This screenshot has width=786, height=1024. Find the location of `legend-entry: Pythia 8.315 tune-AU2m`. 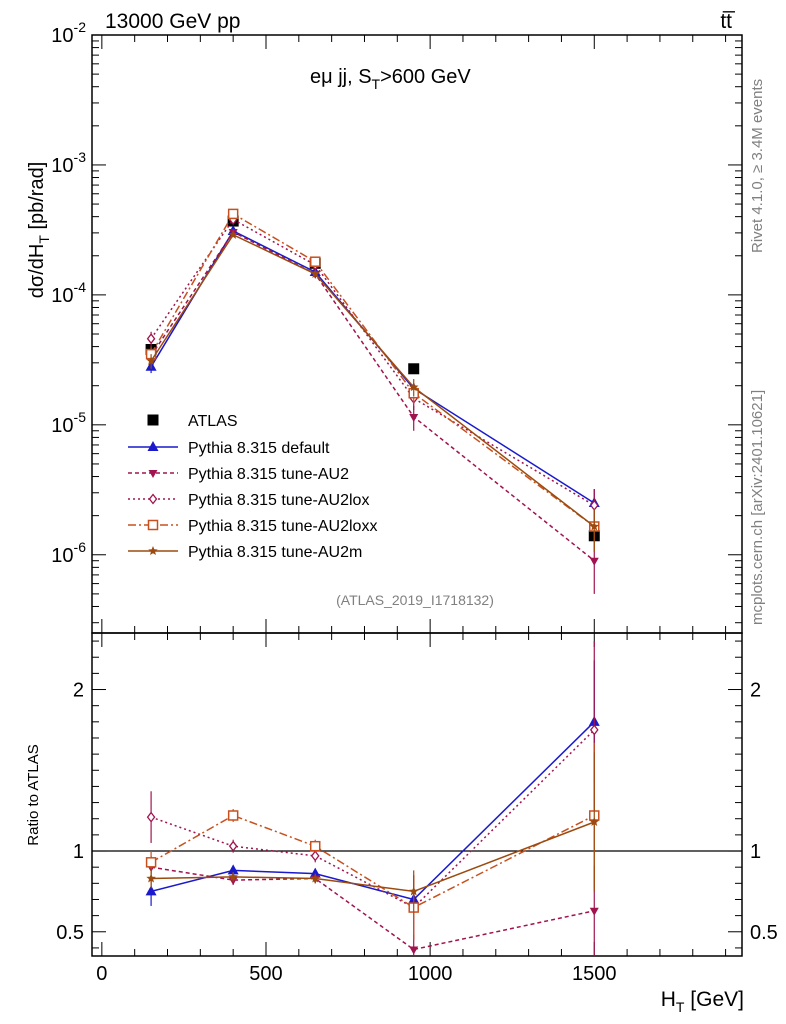

legend-entry: Pythia 8.315 tune-AU2m is located at coordinates (245, 552).